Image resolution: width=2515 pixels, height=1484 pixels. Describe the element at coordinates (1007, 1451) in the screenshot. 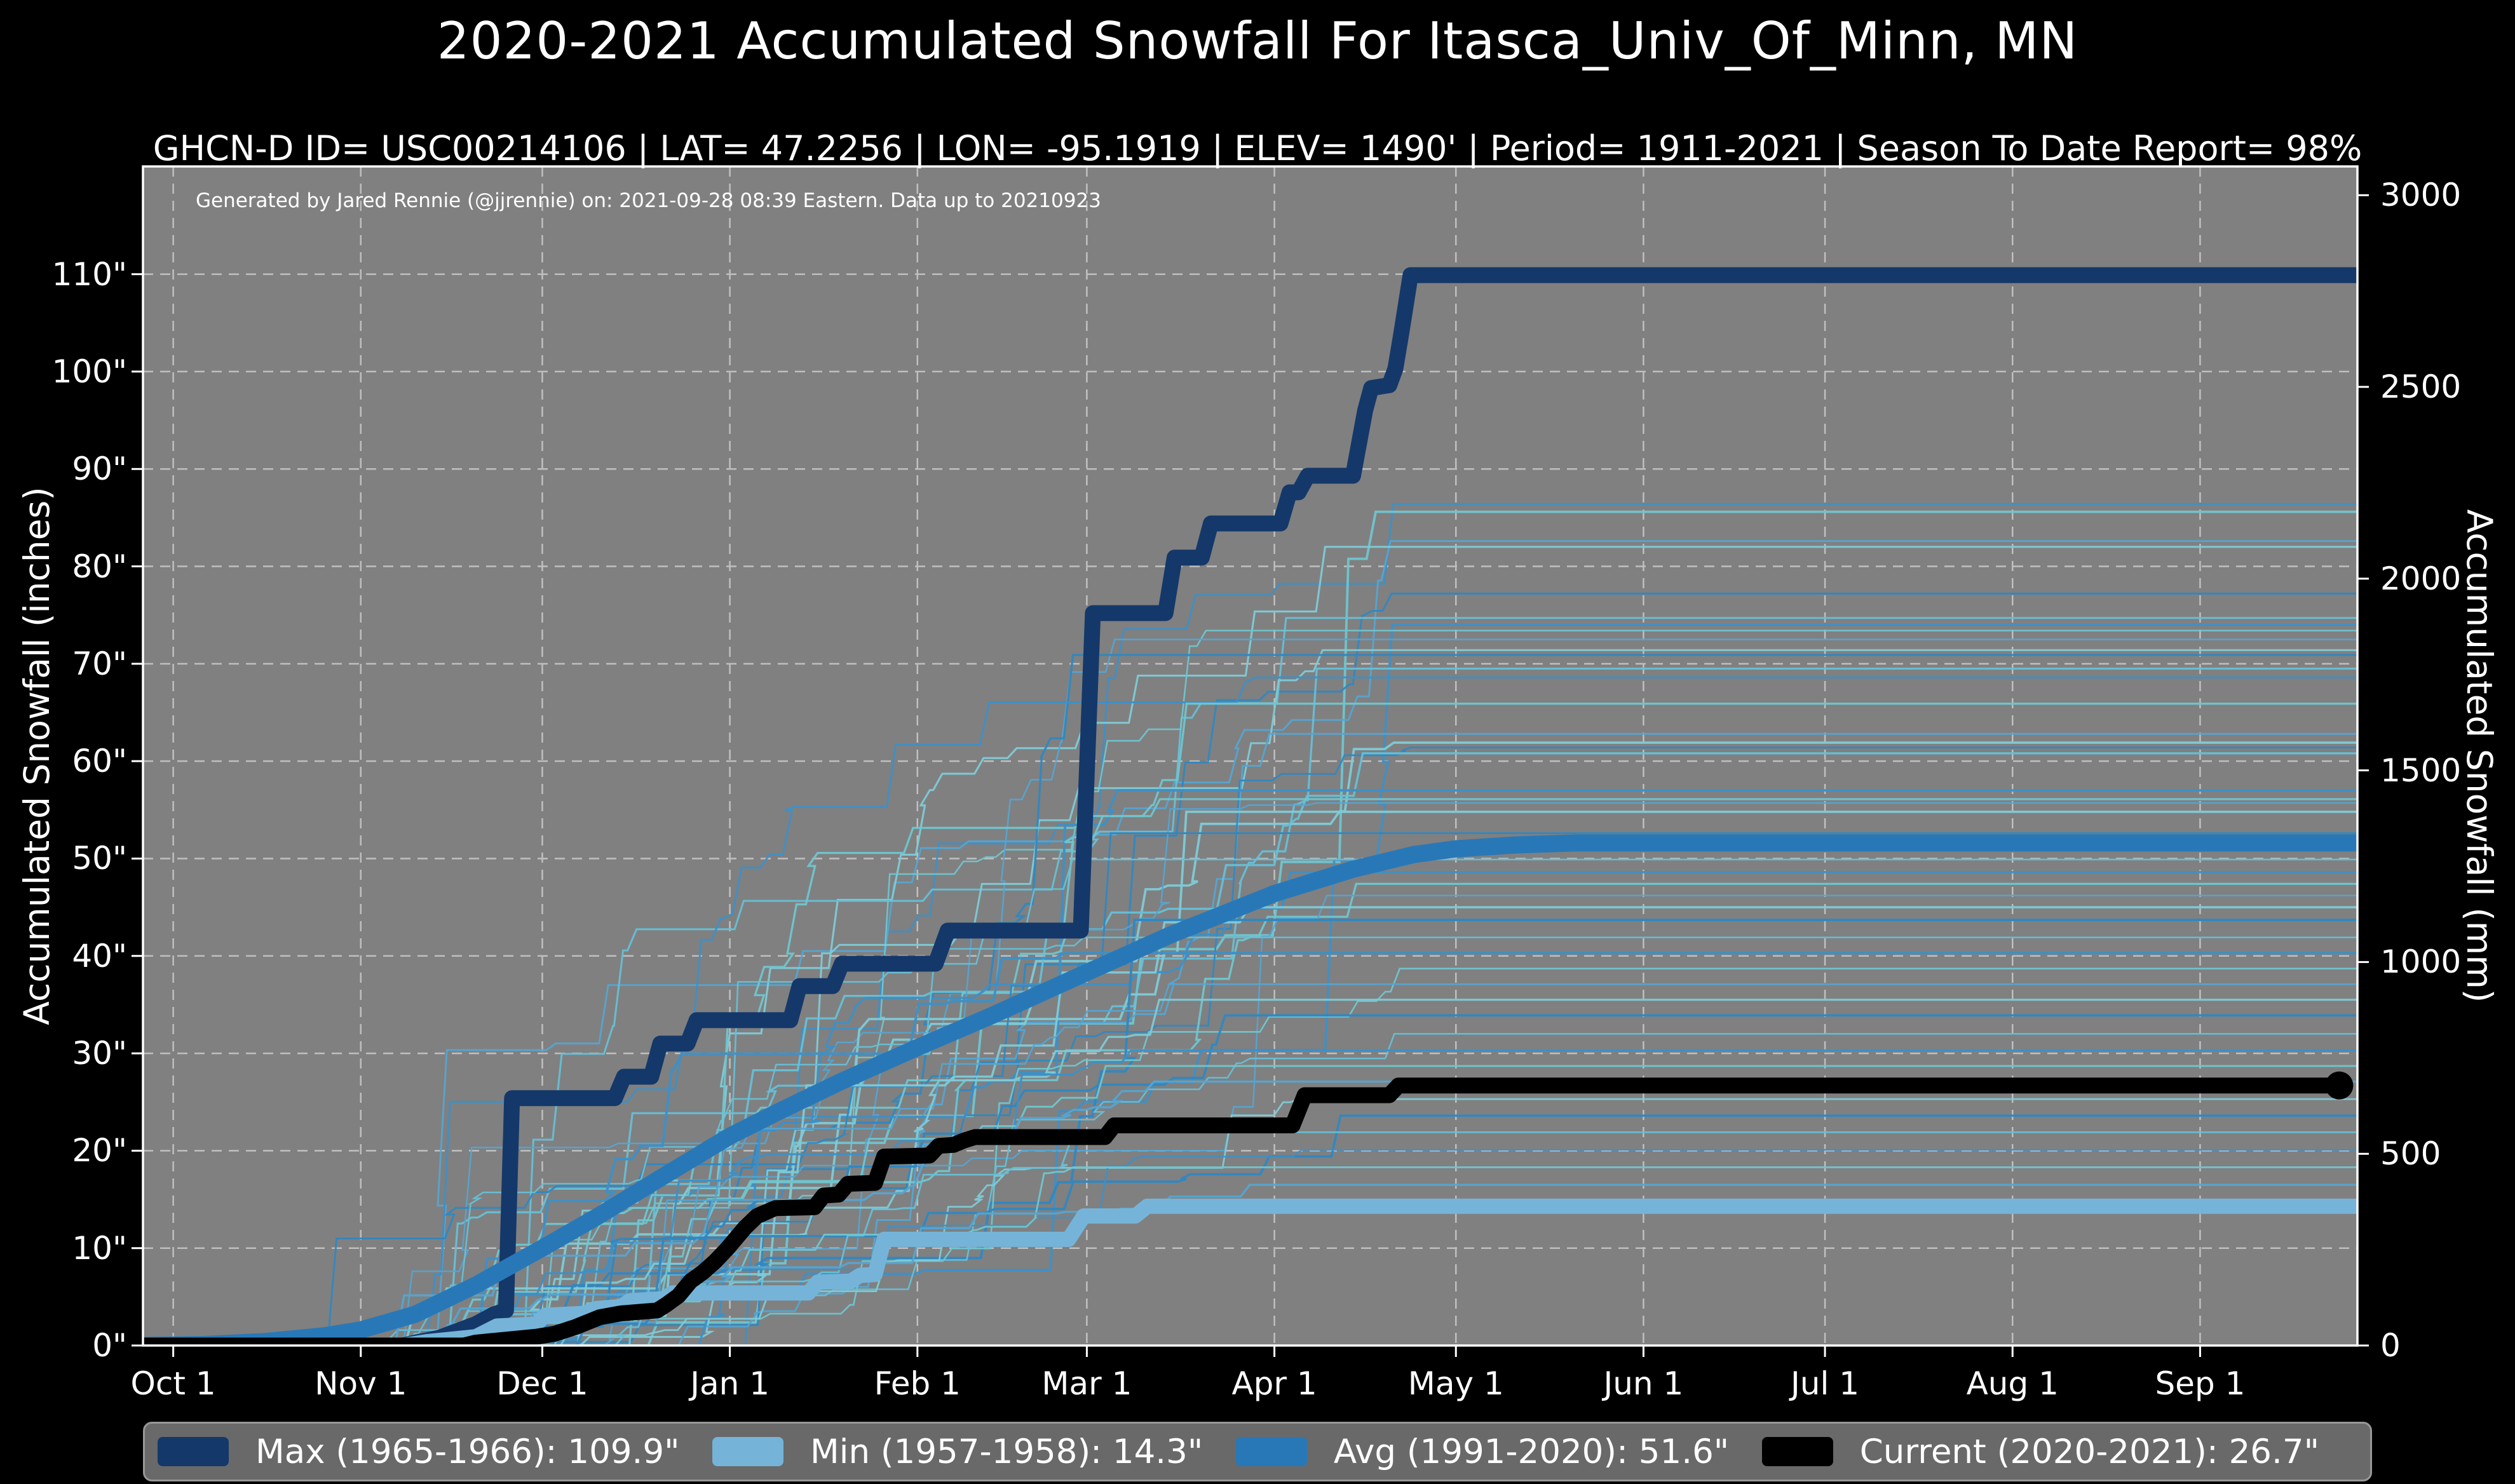

I see `legend-label: Min (1957-1958): 14.3"` at that location.